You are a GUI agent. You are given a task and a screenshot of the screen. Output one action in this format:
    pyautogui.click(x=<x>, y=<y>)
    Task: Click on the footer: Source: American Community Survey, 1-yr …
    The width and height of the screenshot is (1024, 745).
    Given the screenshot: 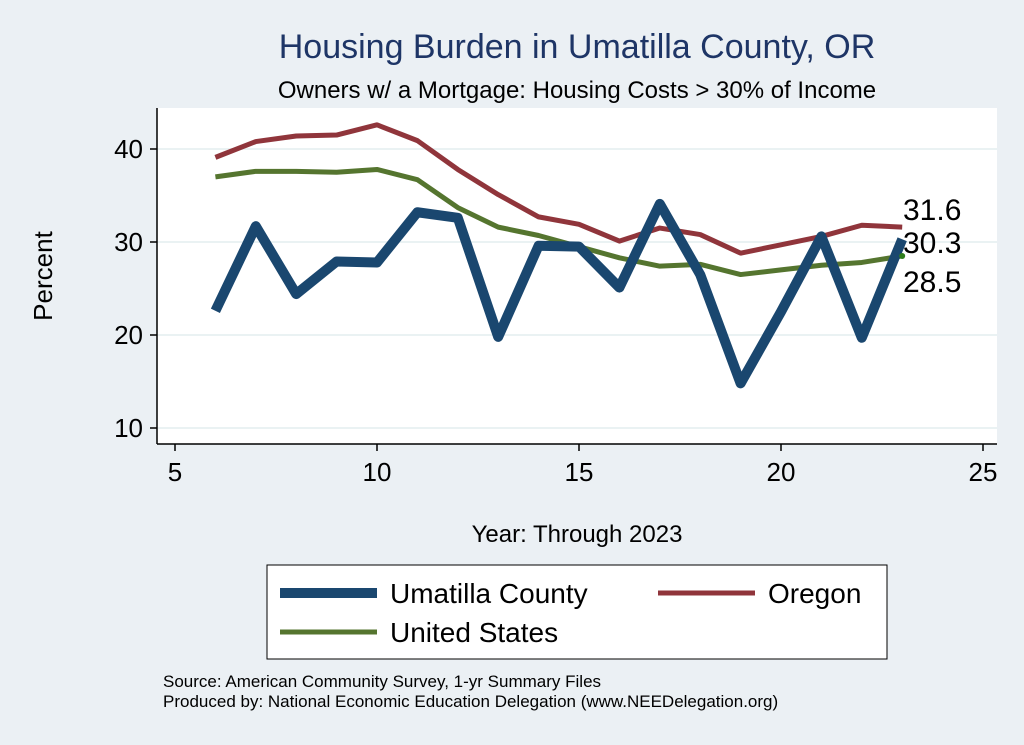 What is the action you would take?
    pyautogui.click(x=470, y=692)
    